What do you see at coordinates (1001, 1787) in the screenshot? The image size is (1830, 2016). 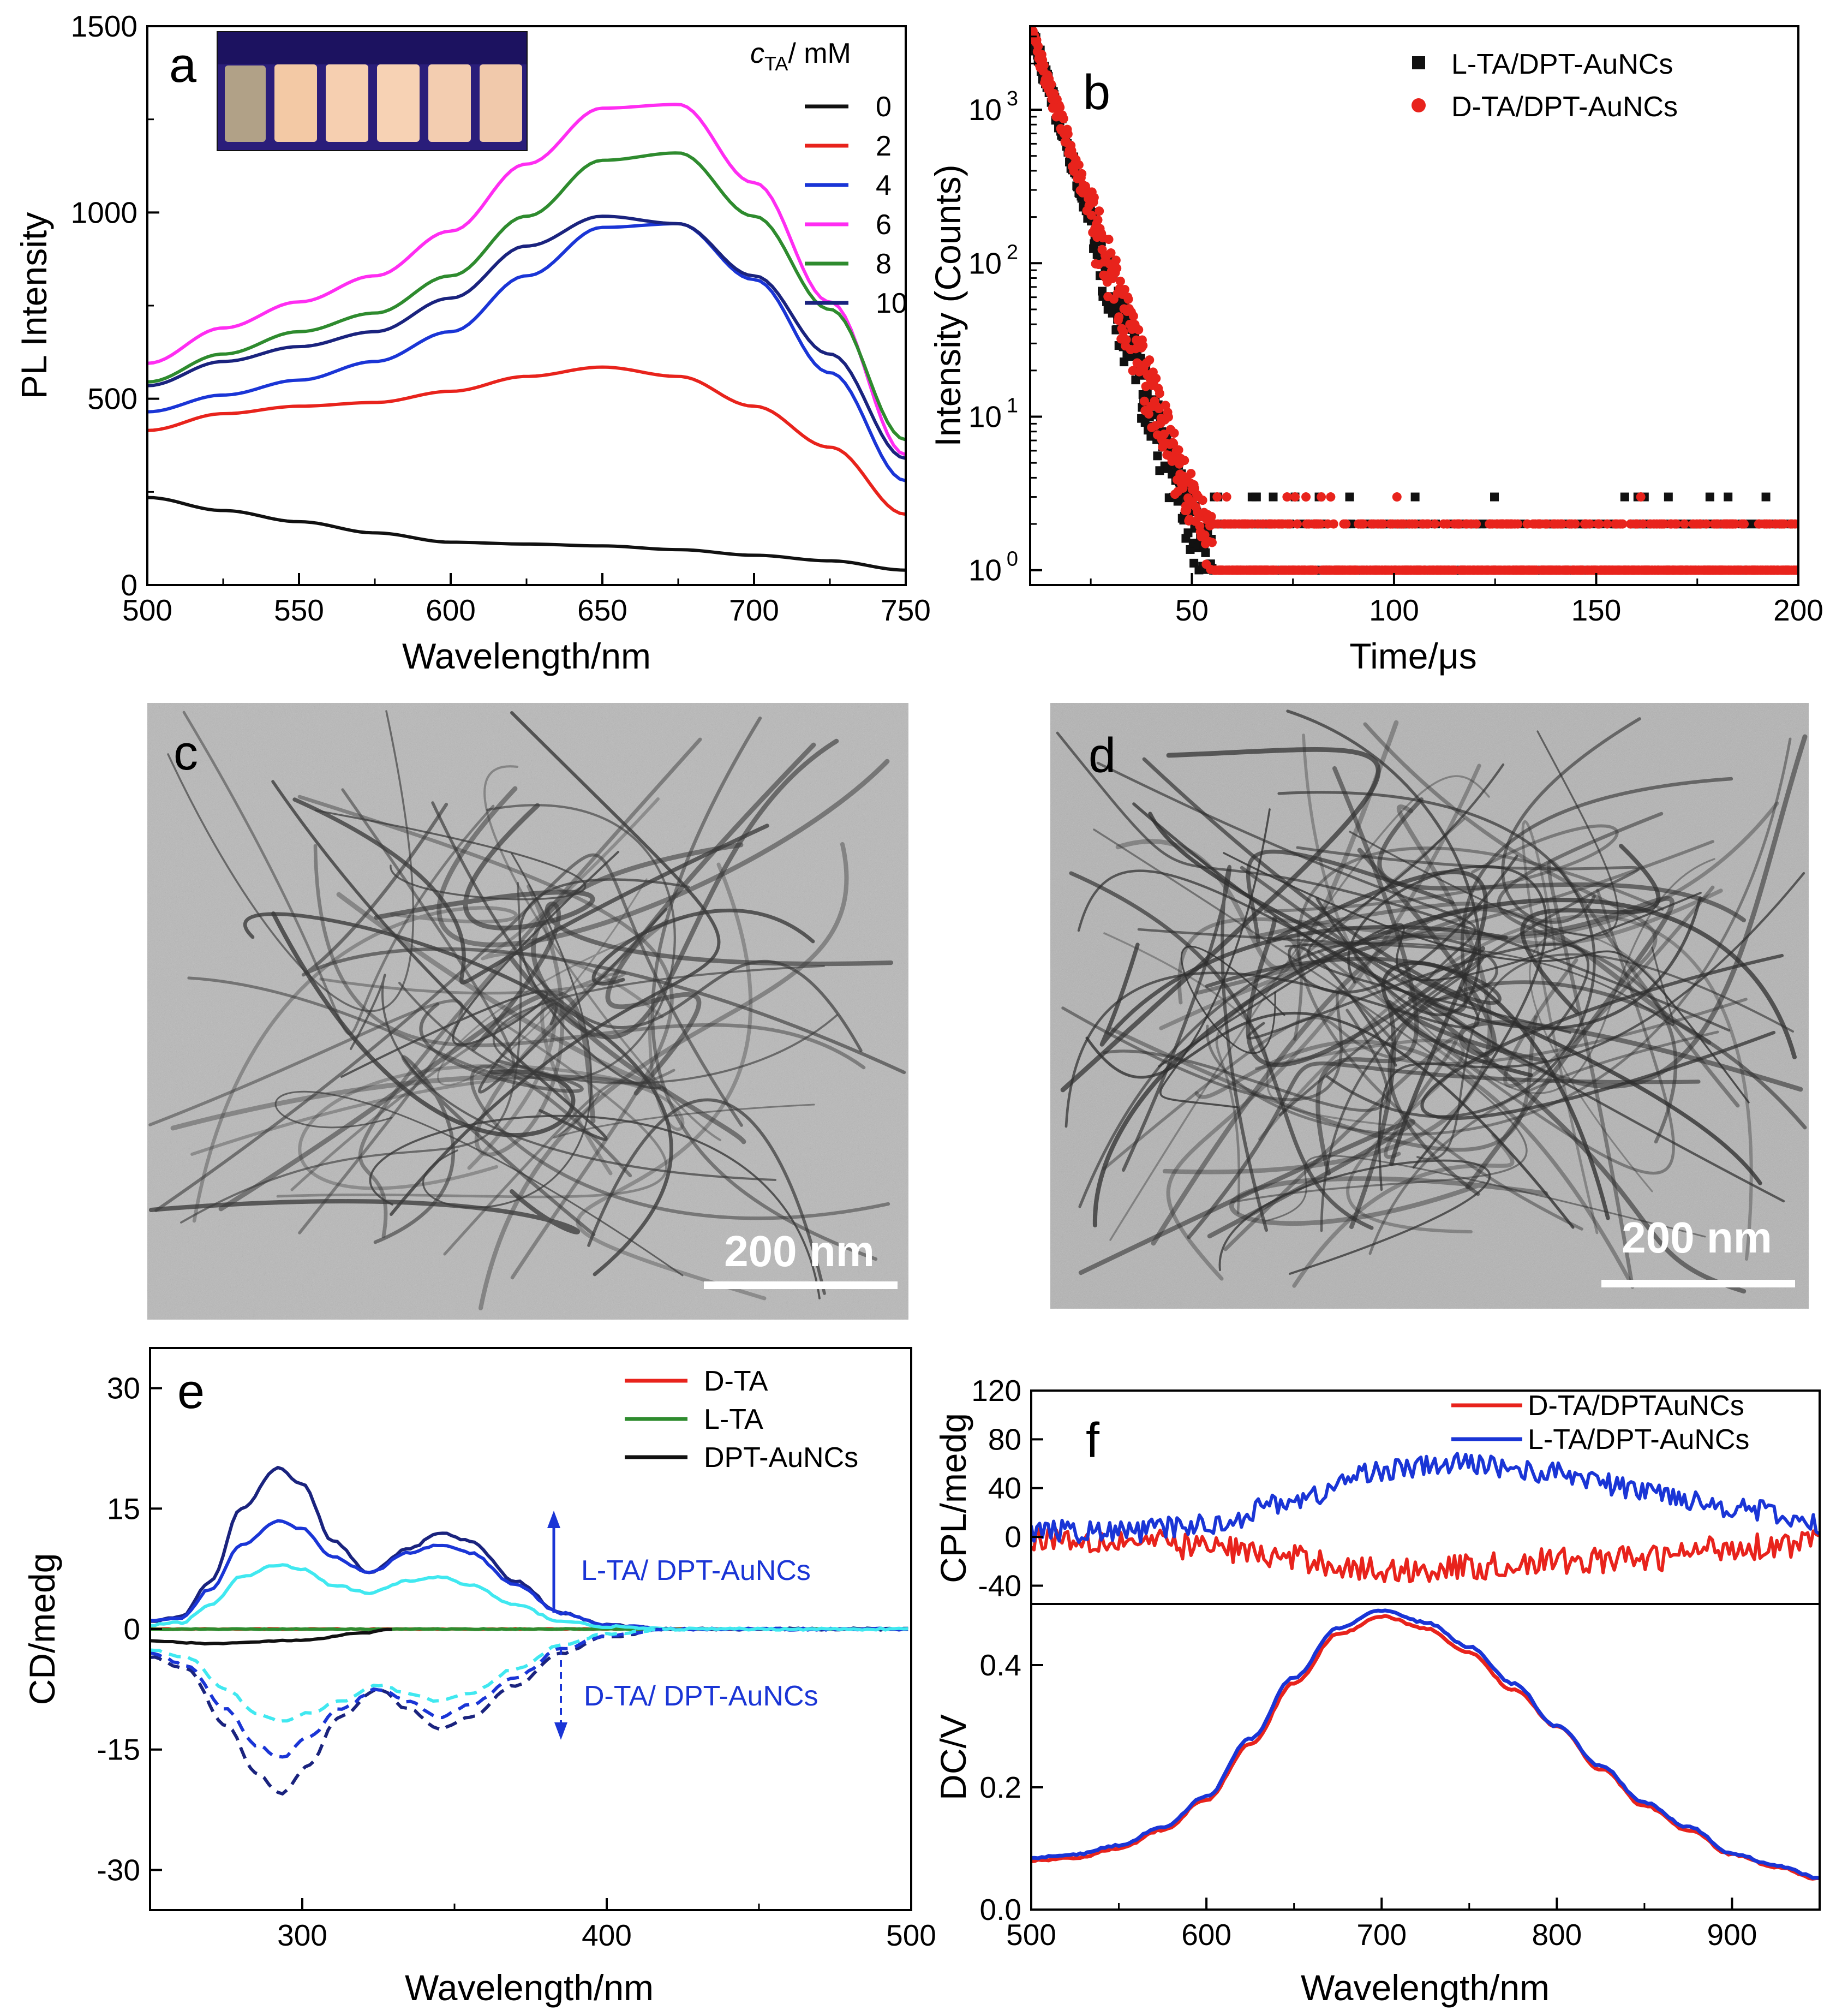 I see `panel-f-bottom-ytick-label: 0.2` at bounding box center [1001, 1787].